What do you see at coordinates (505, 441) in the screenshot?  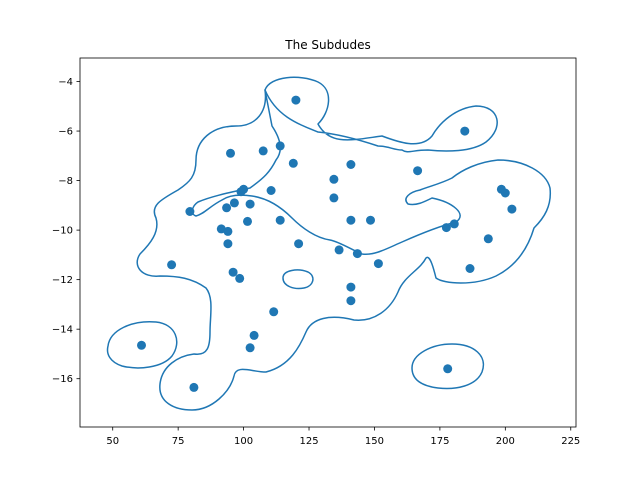 I see `x-tick-label: 200` at bounding box center [505, 441].